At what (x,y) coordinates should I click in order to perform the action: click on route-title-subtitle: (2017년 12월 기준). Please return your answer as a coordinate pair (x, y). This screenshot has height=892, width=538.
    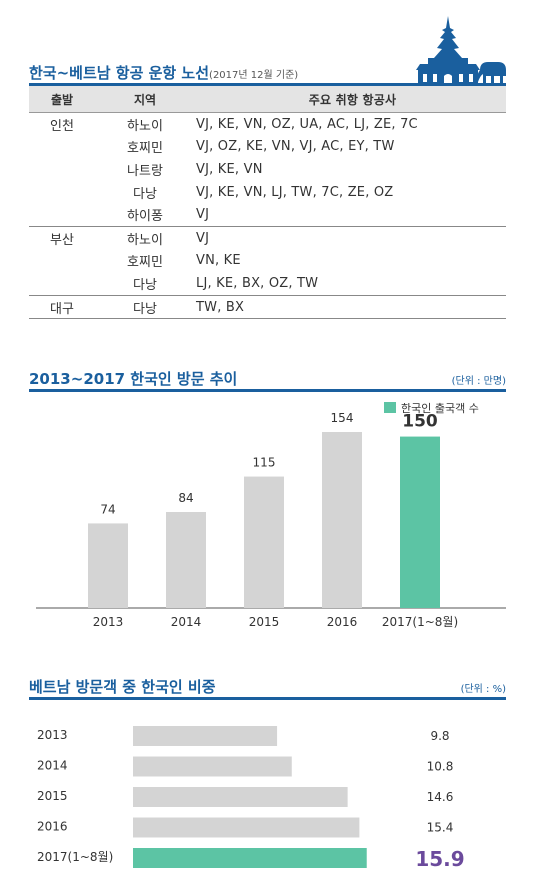
    Looking at the image, I should click on (254, 75).